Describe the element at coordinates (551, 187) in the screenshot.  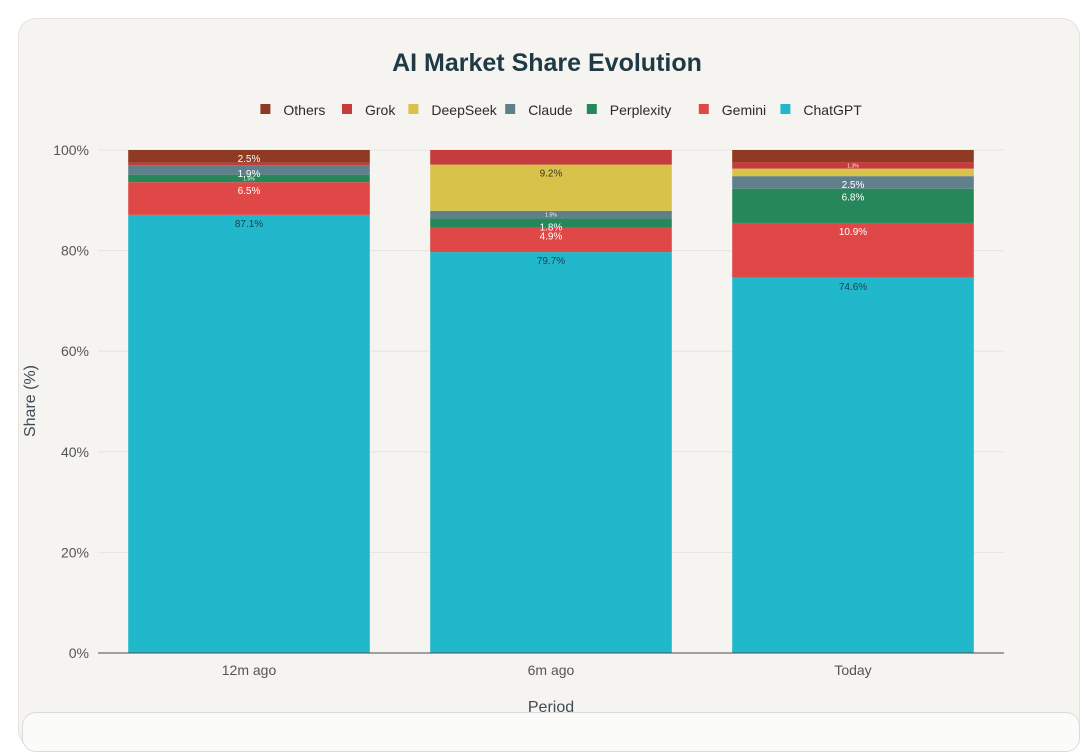
I see `bar-deepseek-6m-ago` at that location.